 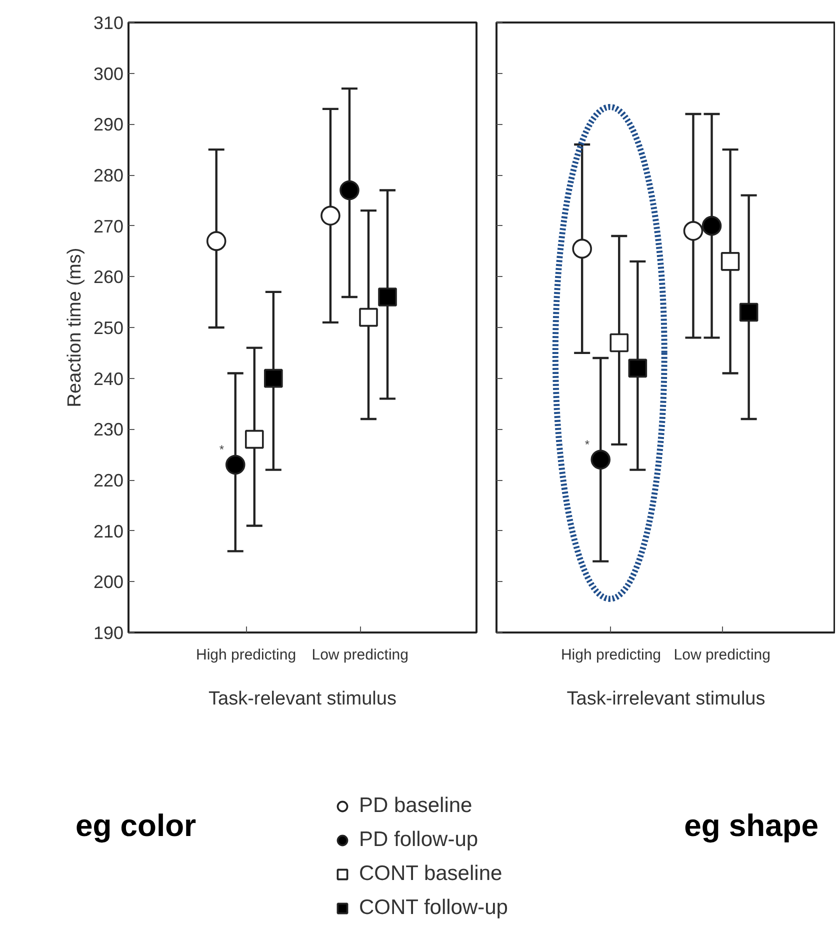 What do you see at coordinates (136, 825) in the screenshot?
I see `text: eg color` at bounding box center [136, 825].